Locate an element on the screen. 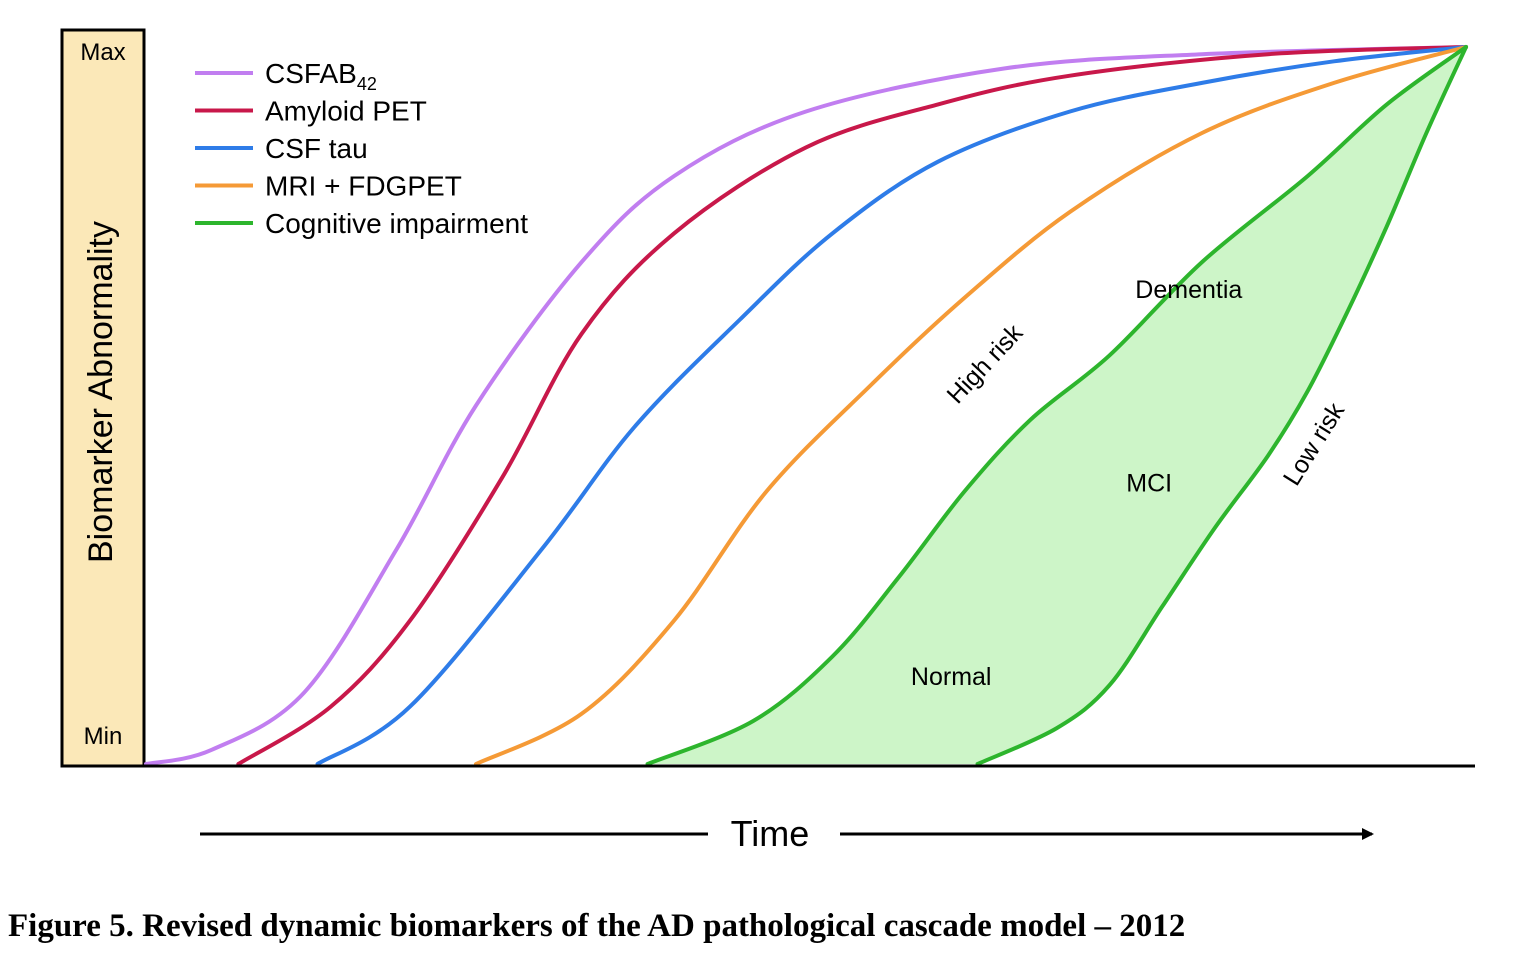 The image size is (1518, 956). annotation-high-risk: High risk is located at coordinates (985, 364).